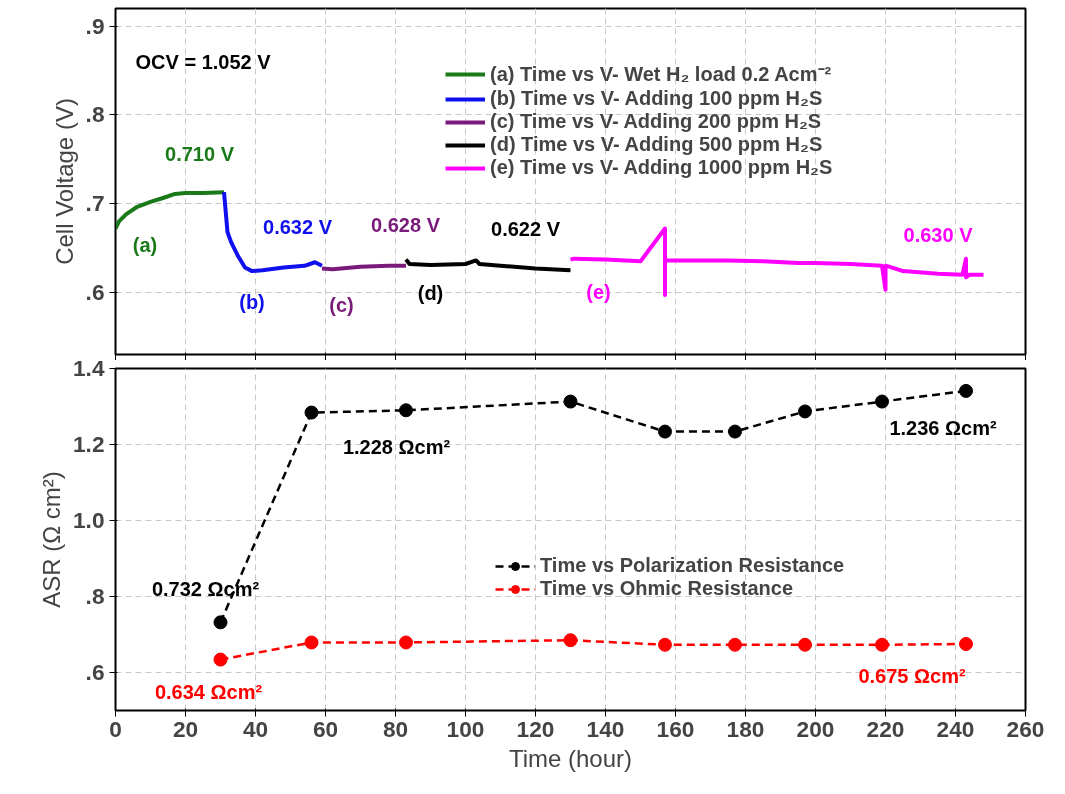 Image resolution: width=1065 pixels, height=794 pixels. Describe the element at coordinates (465, 728) in the screenshot. I see `x-tick-label: 100` at that location.